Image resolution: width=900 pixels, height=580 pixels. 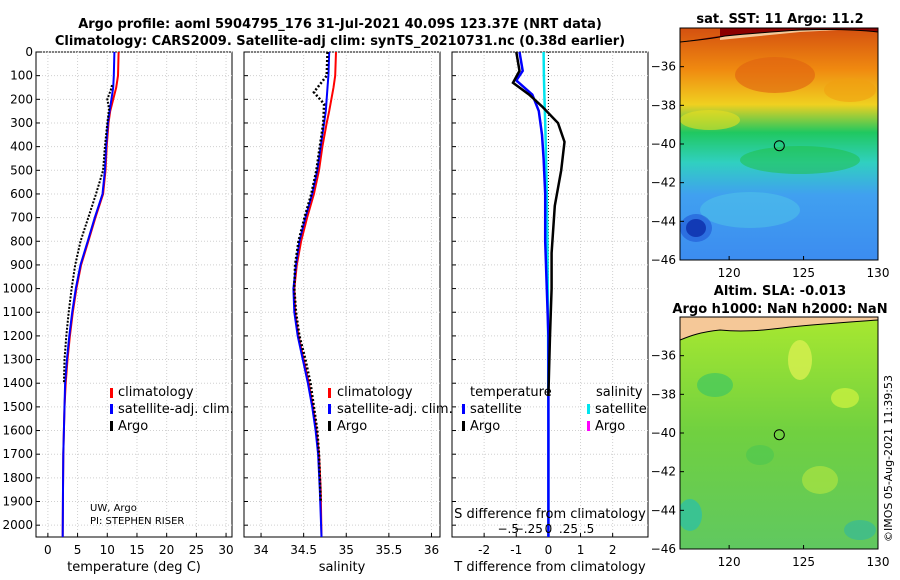 What do you see at coordinates (484, 550) in the screenshot?
I see `x-tick-label: -2` at bounding box center [484, 550].